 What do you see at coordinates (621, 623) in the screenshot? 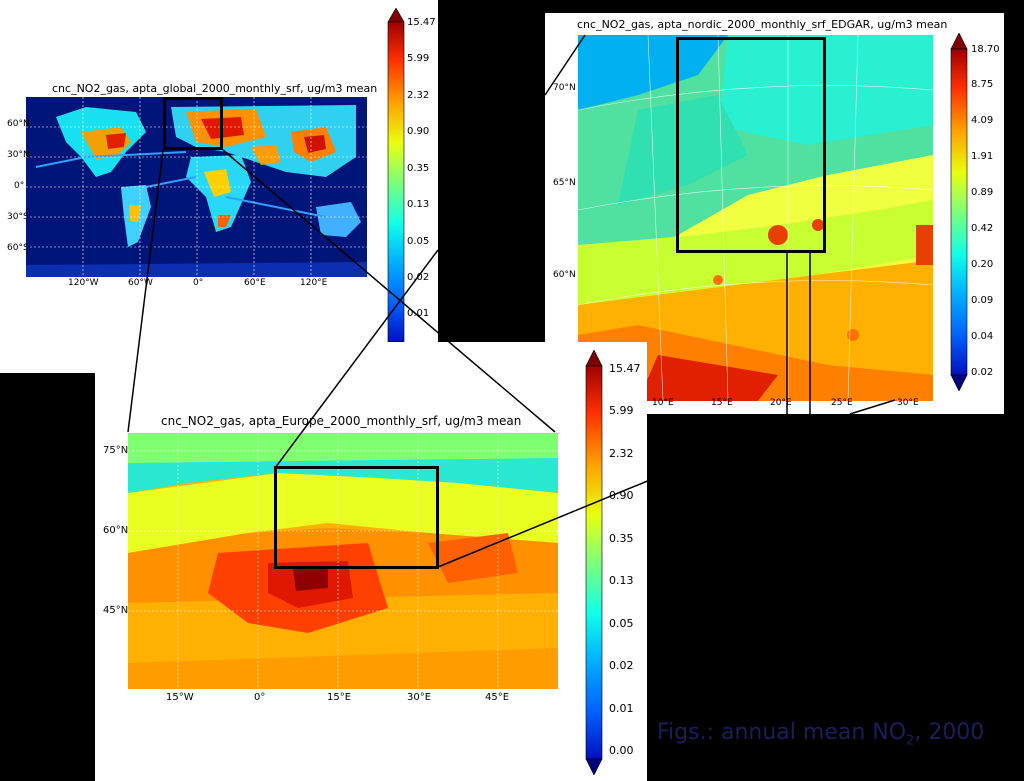
I see `europe-cbar-label: 0.05` at bounding box center [621, 623].